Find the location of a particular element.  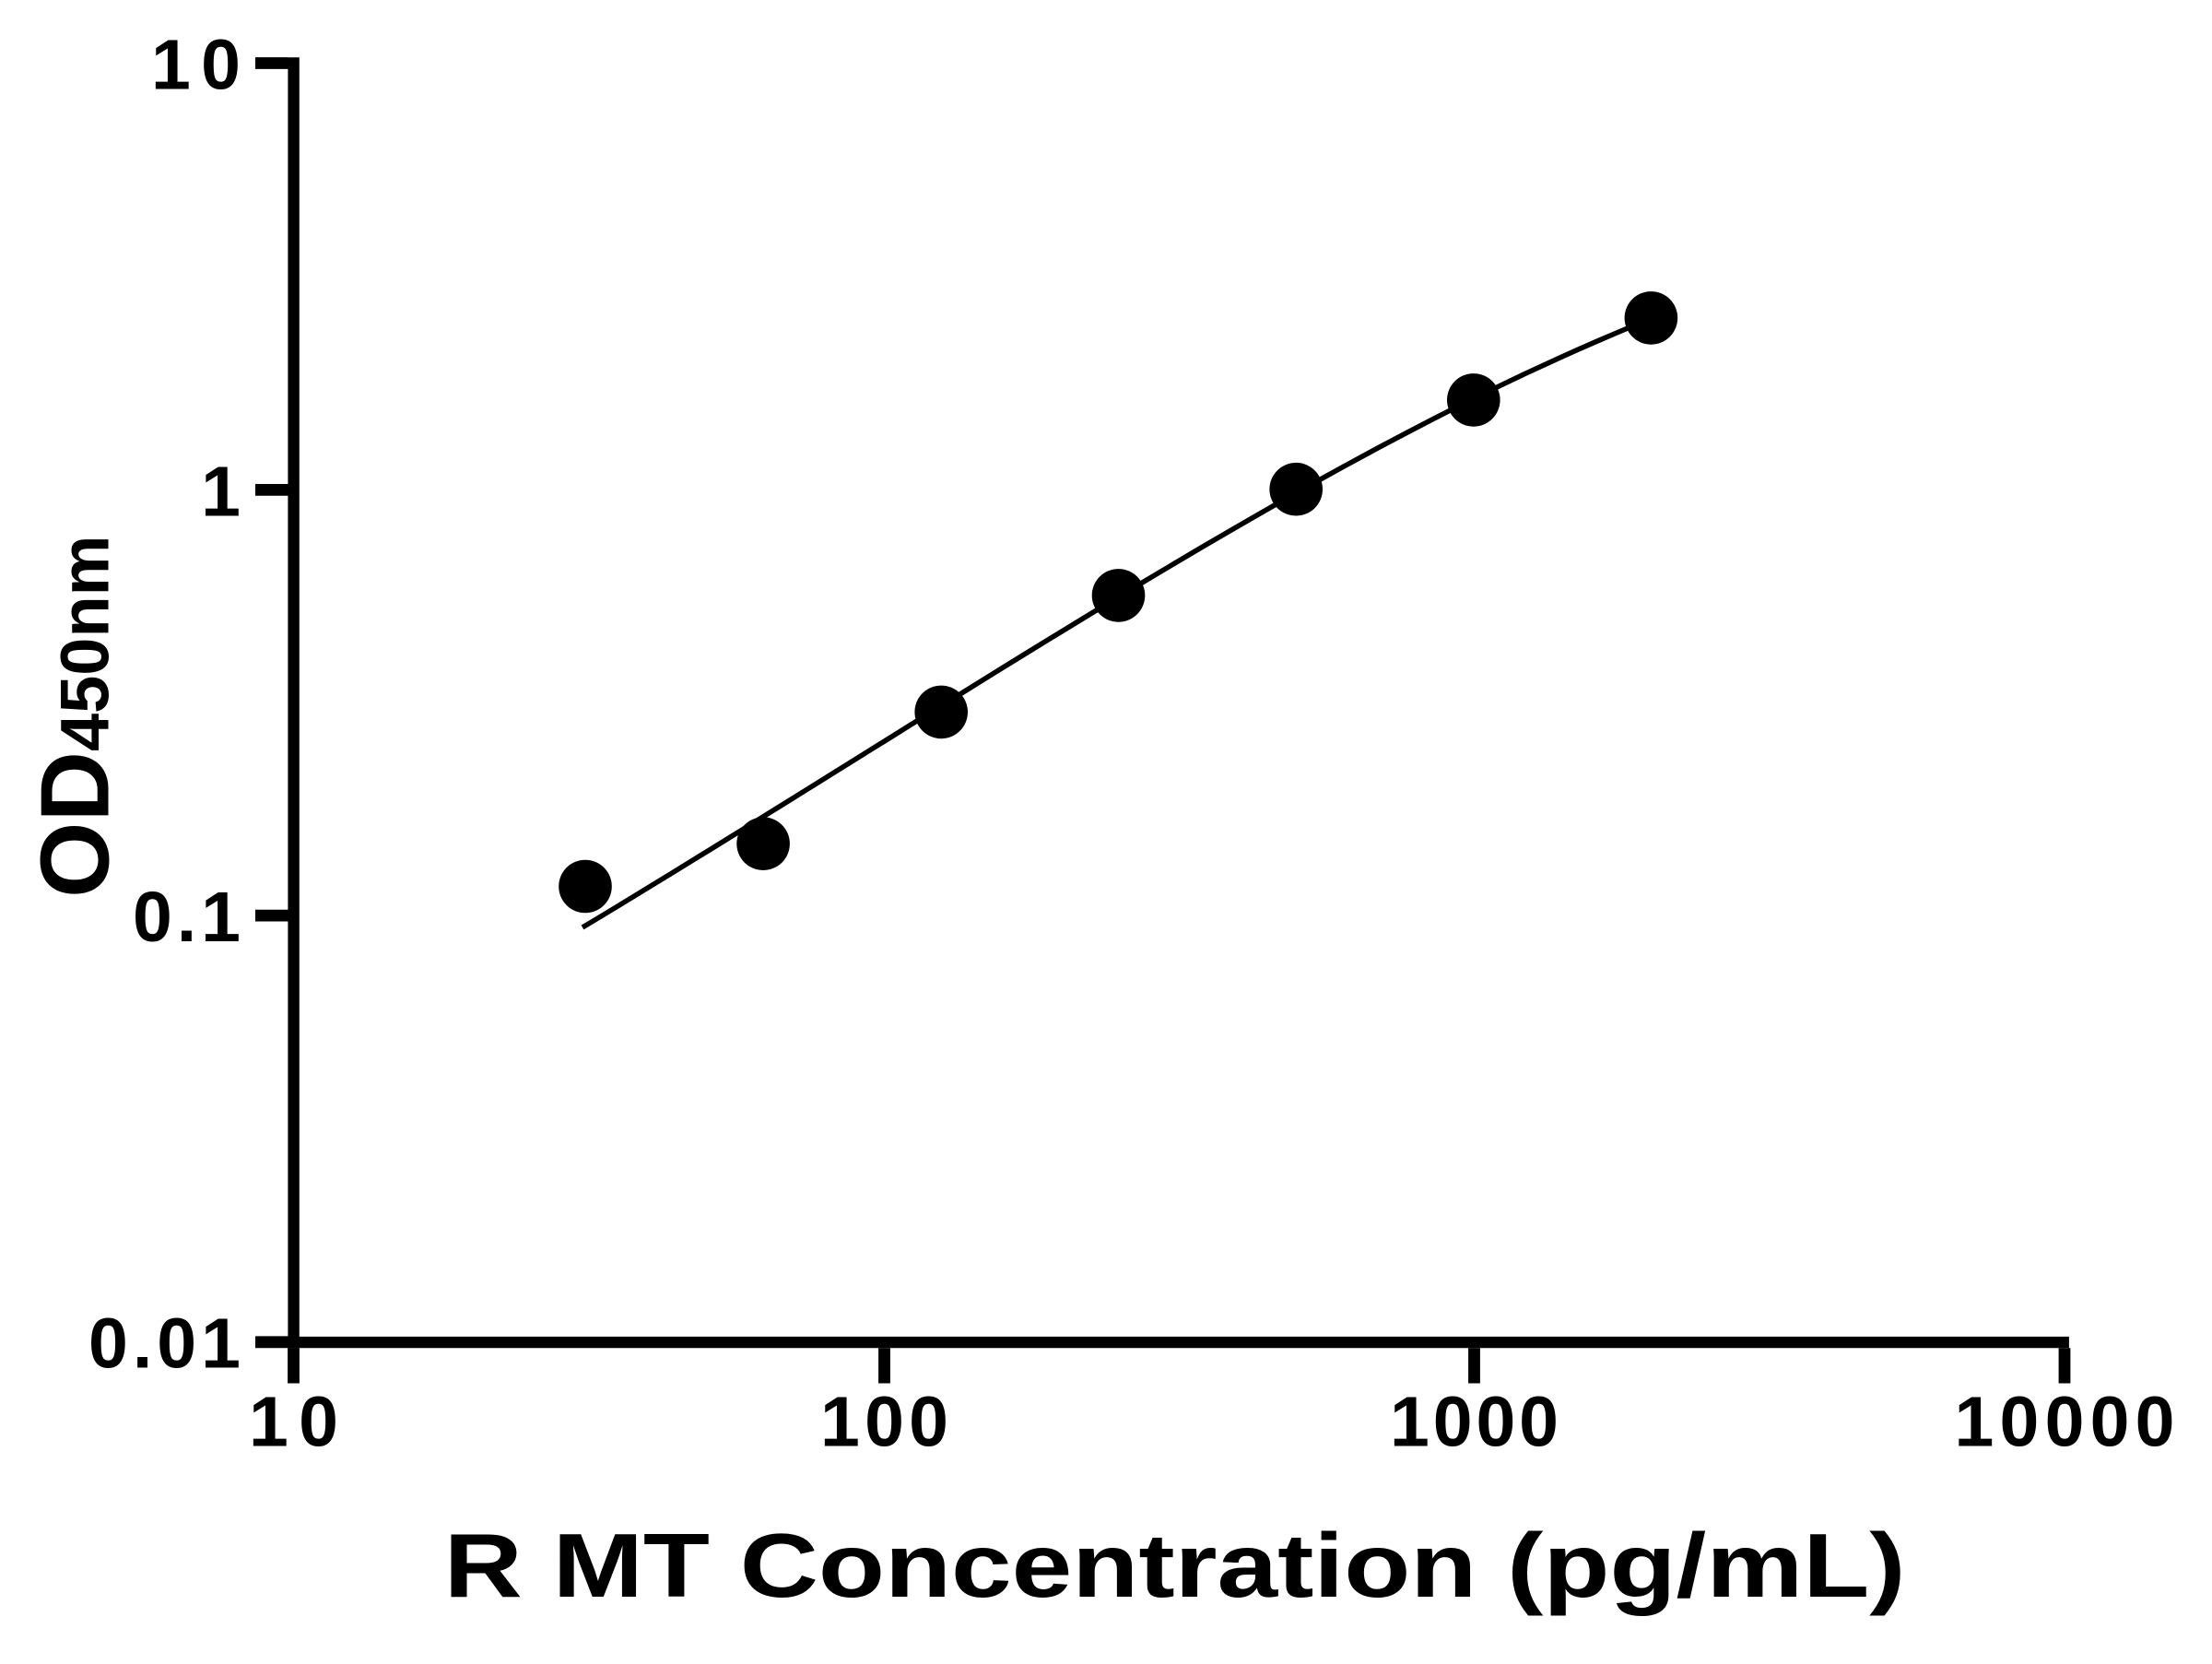

svg-text: 0.01 is located at coordinates (164, 1344).